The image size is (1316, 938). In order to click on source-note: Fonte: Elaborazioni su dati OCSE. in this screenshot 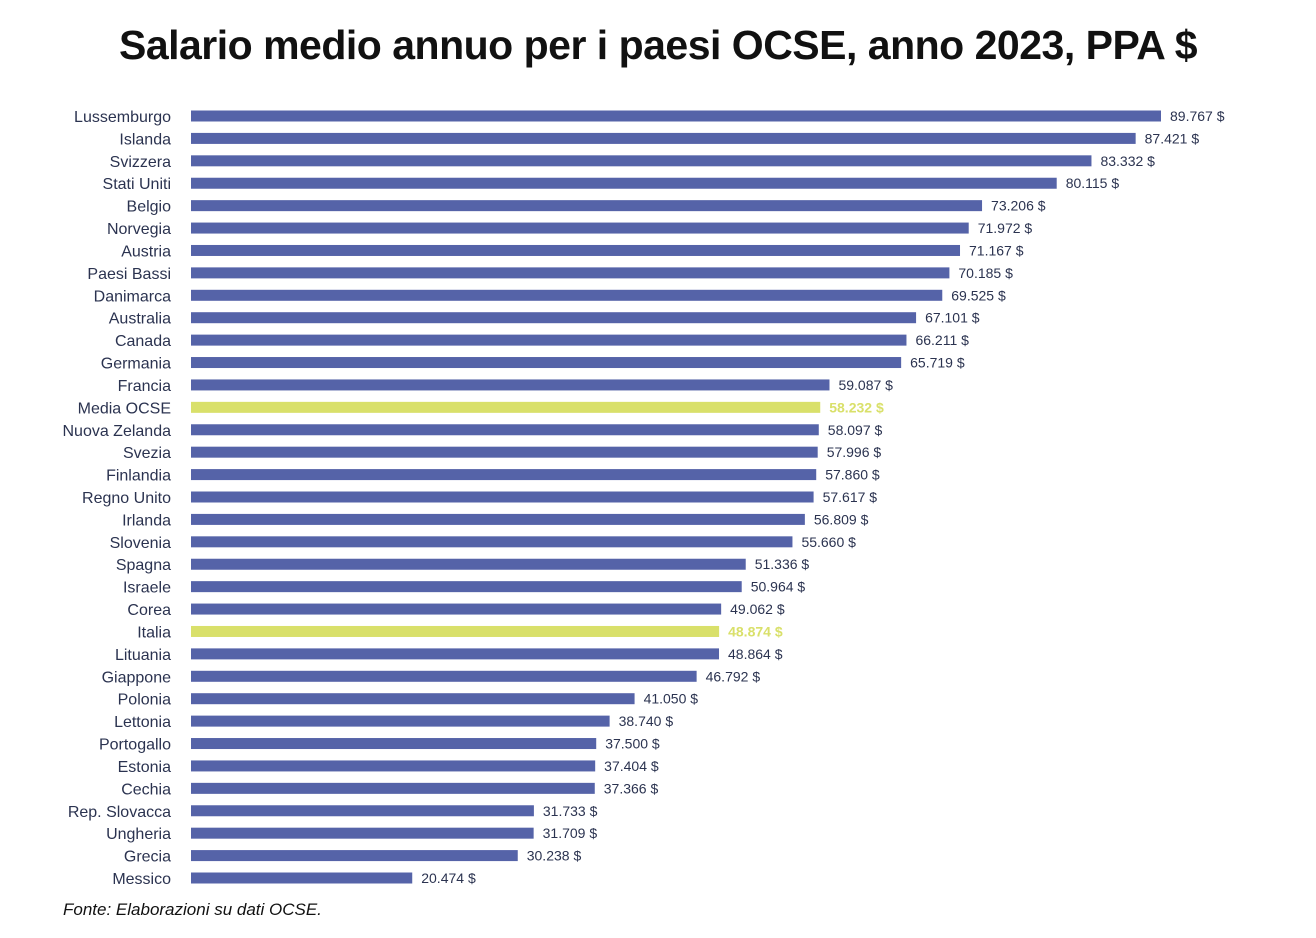, I will do `click(192, 909)`.